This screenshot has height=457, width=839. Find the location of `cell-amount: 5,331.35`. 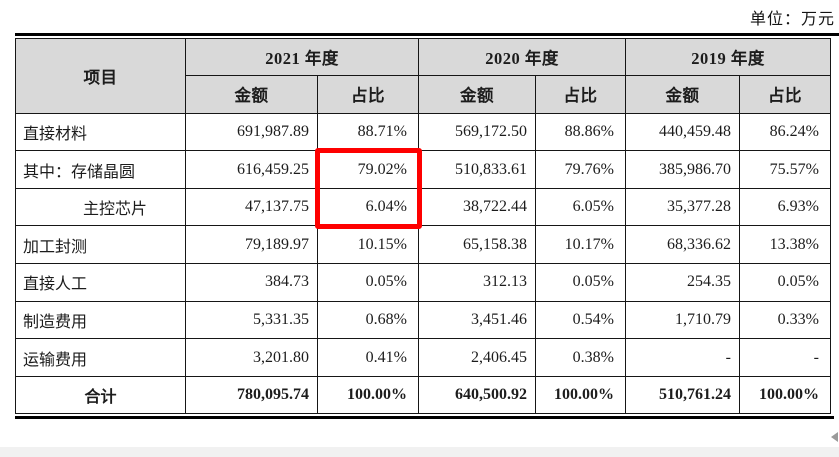

cell-amount: 5,331.35 is located at coordinates (251, 320).